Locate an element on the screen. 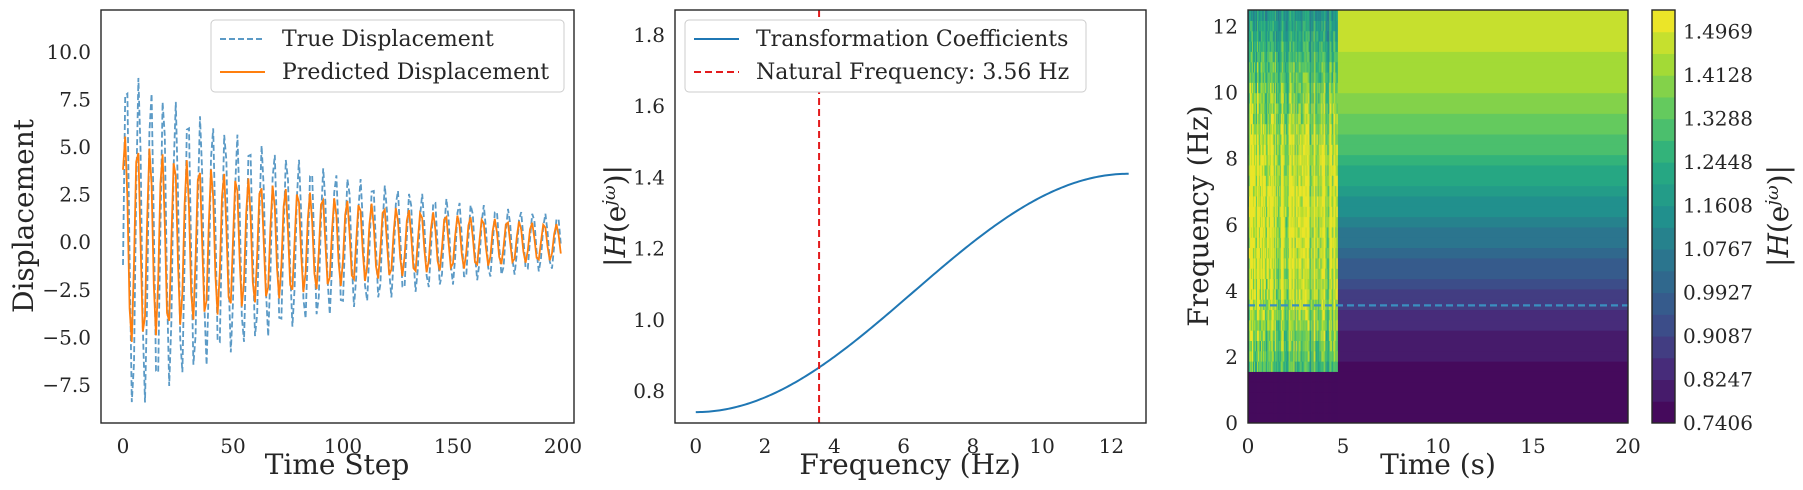  y-tick-label: 0 is located at coordinates (1231, 423).